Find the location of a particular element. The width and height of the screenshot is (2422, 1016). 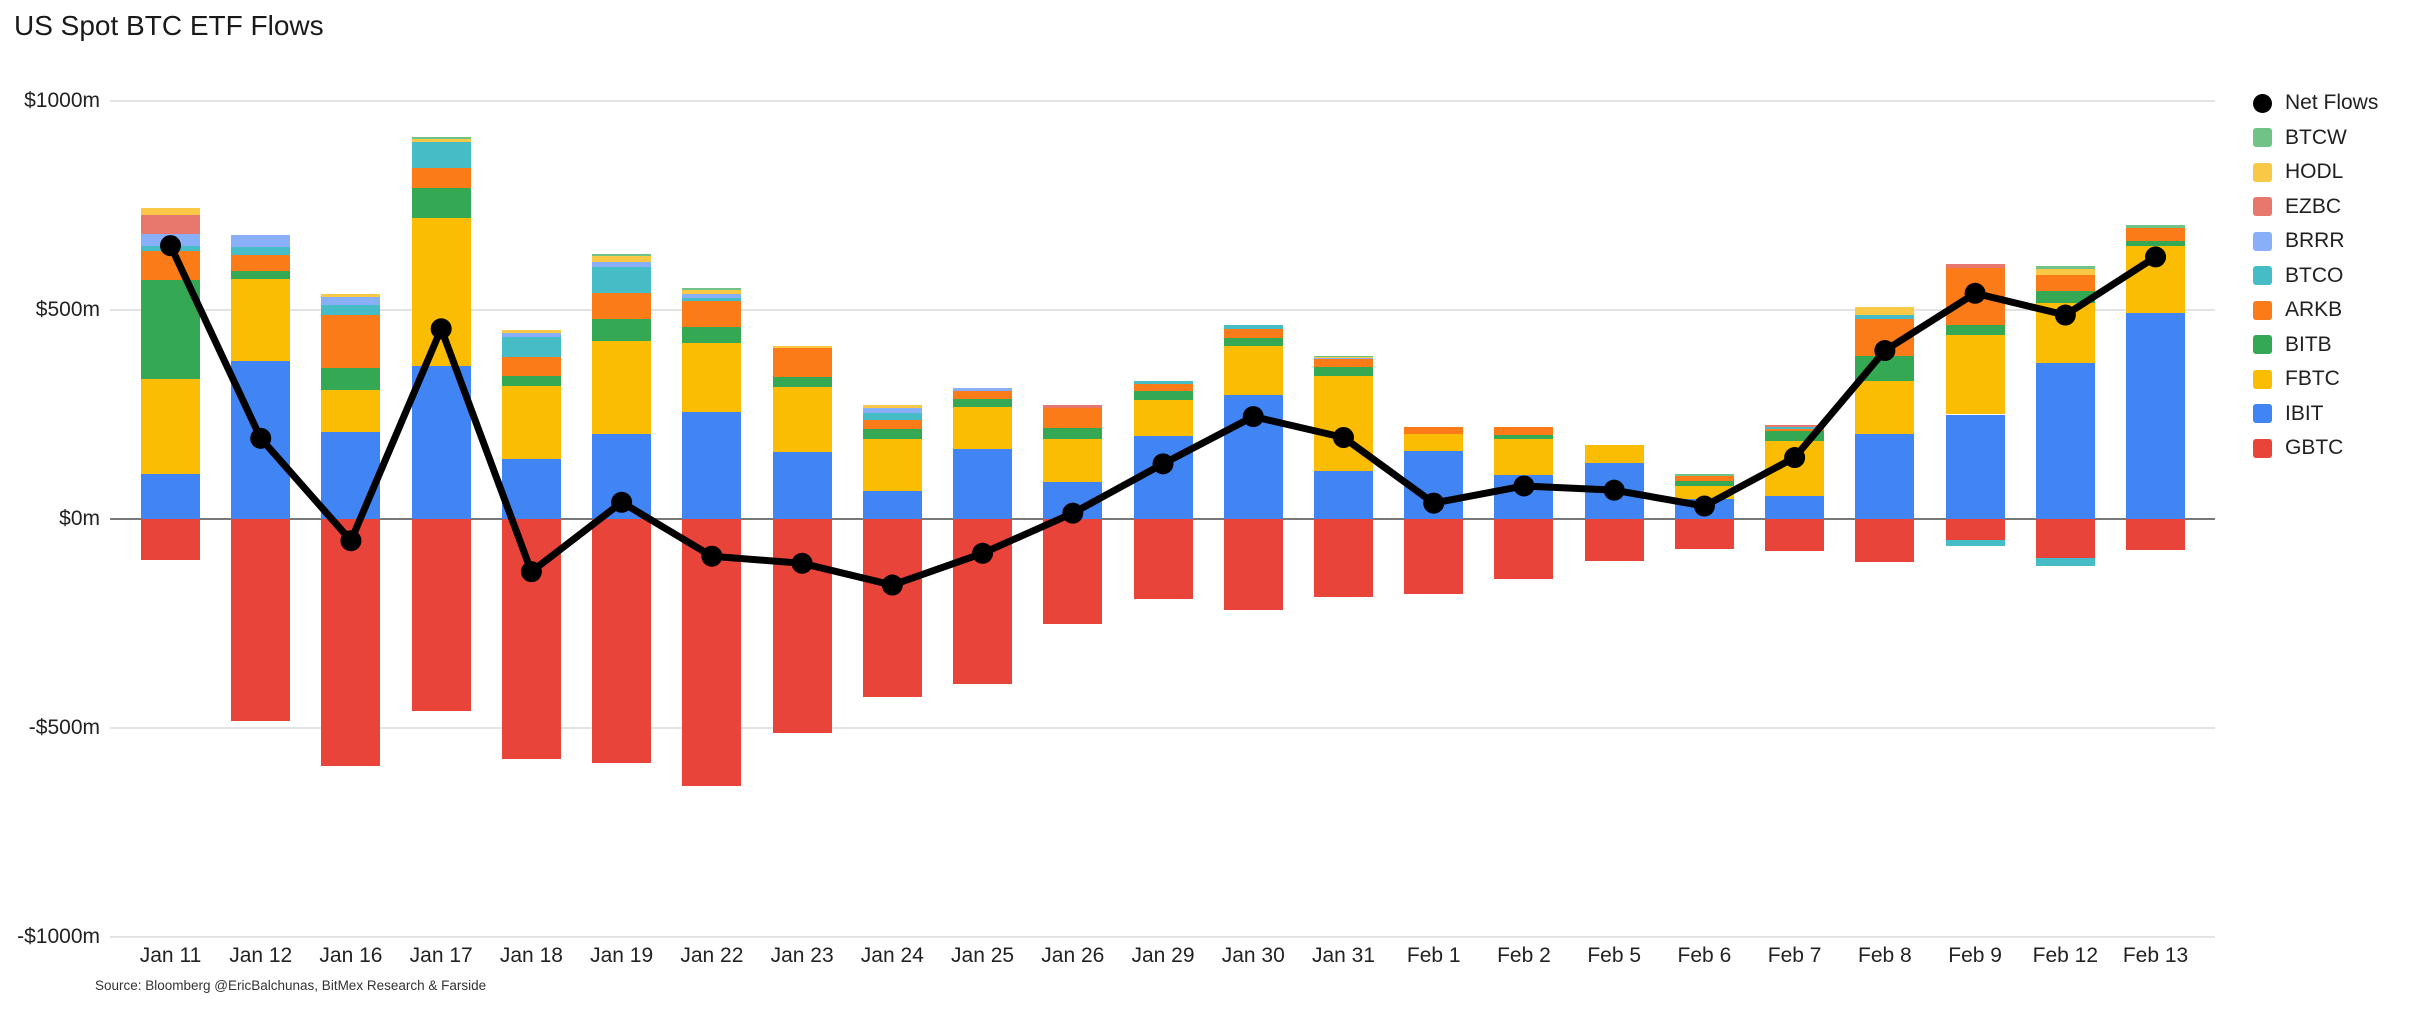

legend-item-net-flows: Net Flows is located at coordinates (2315, 103).